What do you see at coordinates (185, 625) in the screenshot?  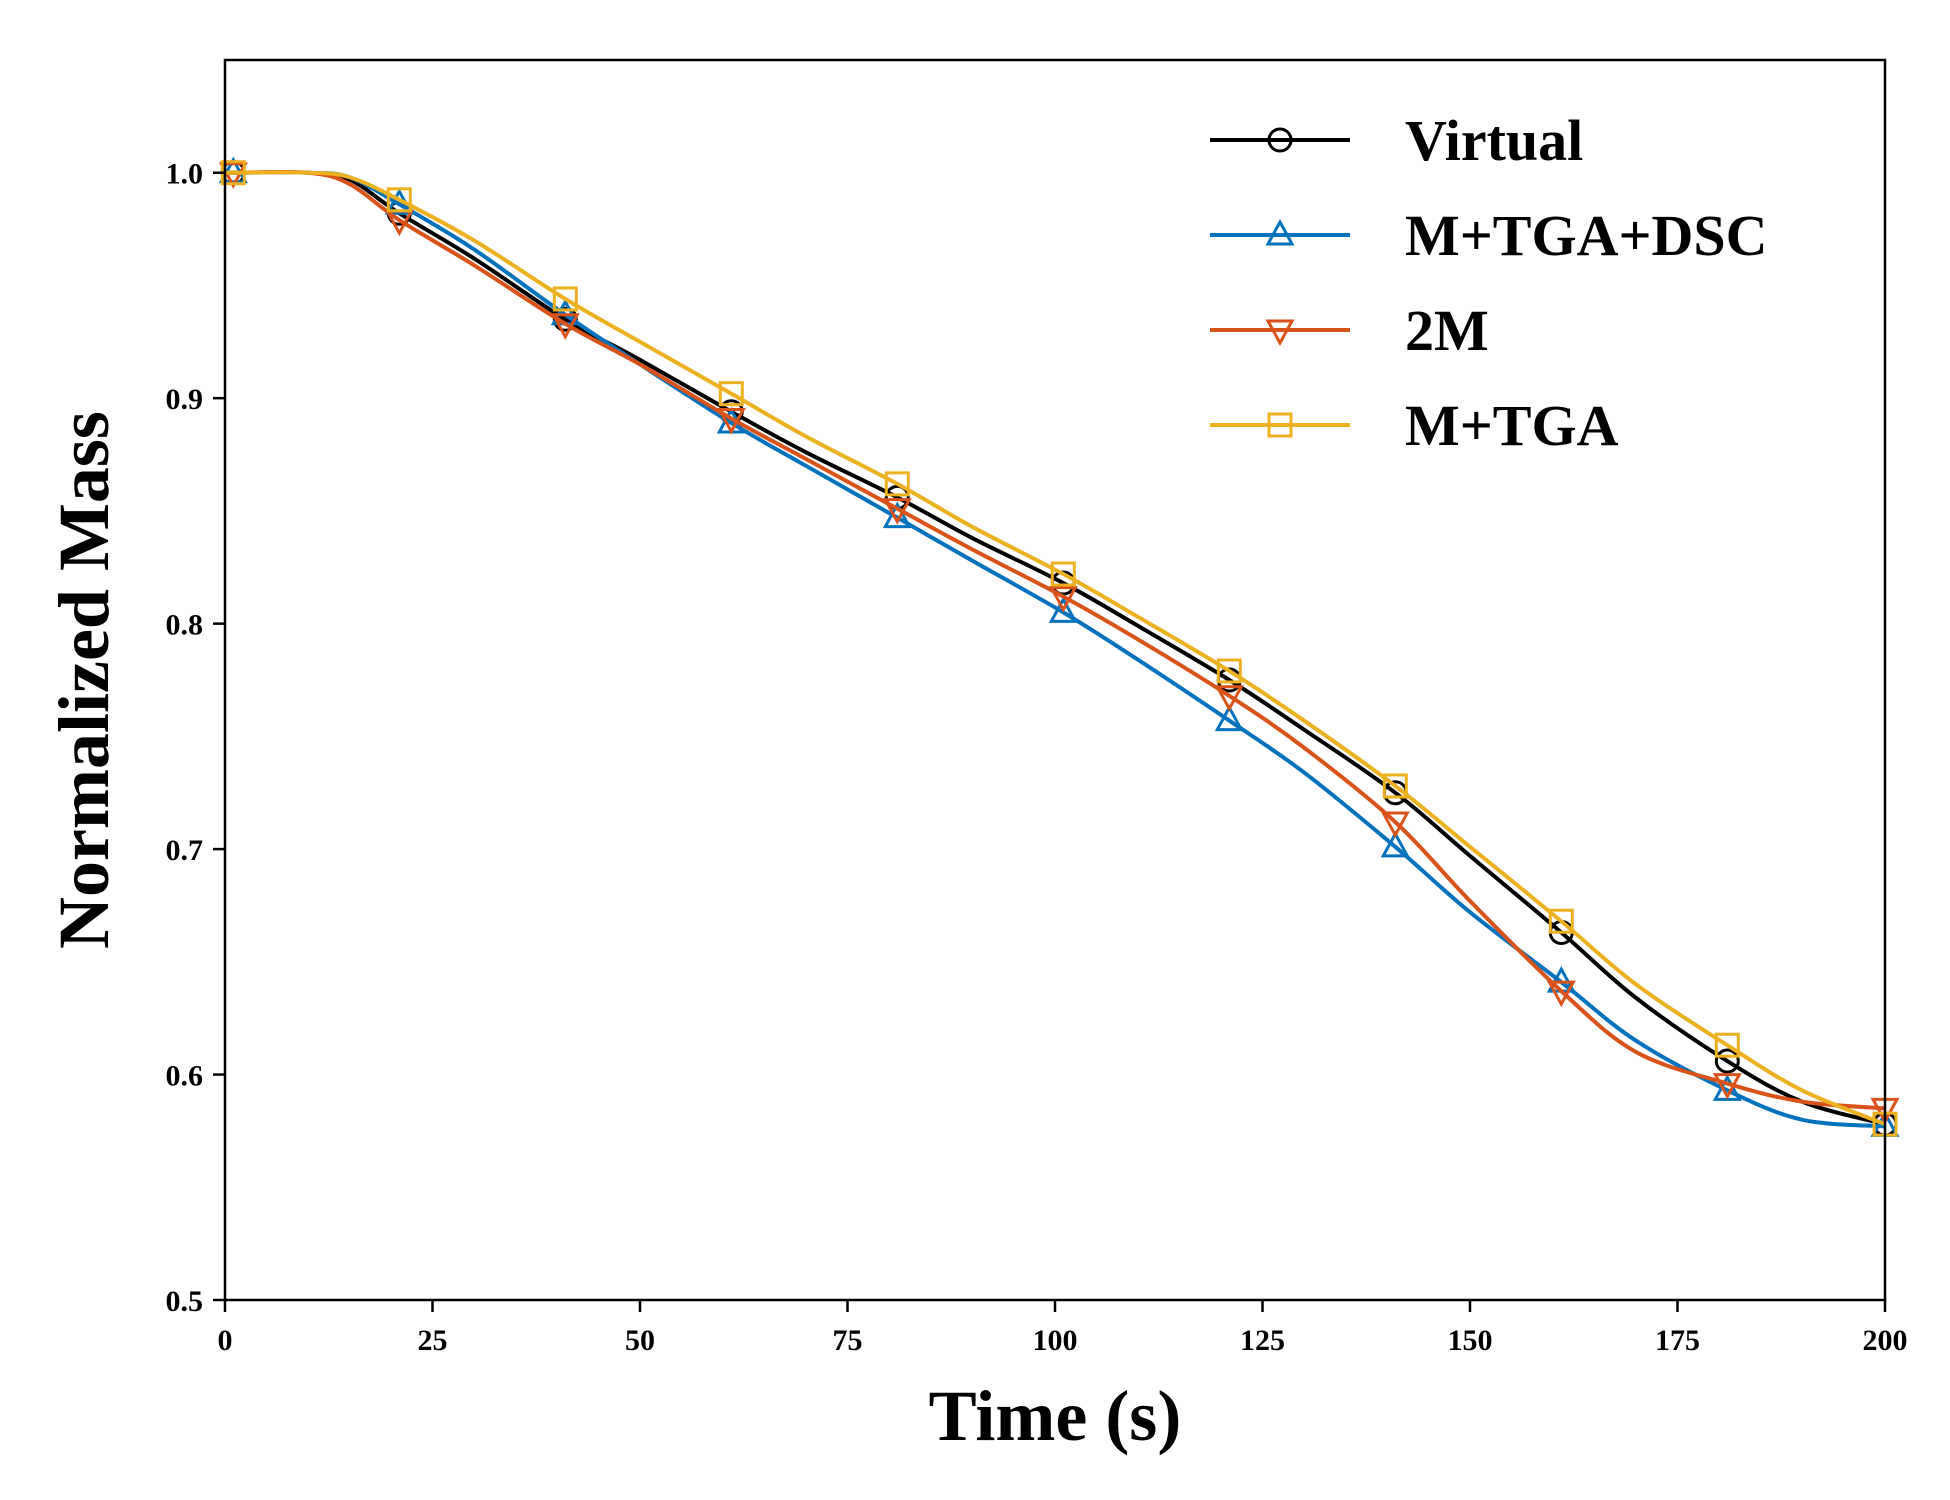 I see `y-tick-label: 0.8` at bounding box center [185, 625].